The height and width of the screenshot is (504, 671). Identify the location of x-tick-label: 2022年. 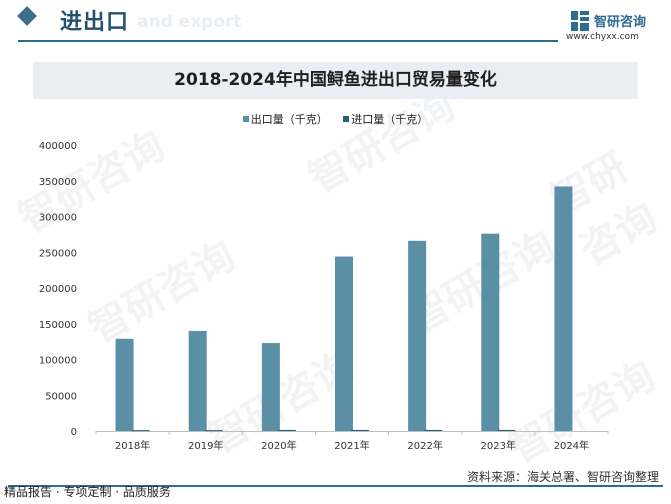
(424, 445).